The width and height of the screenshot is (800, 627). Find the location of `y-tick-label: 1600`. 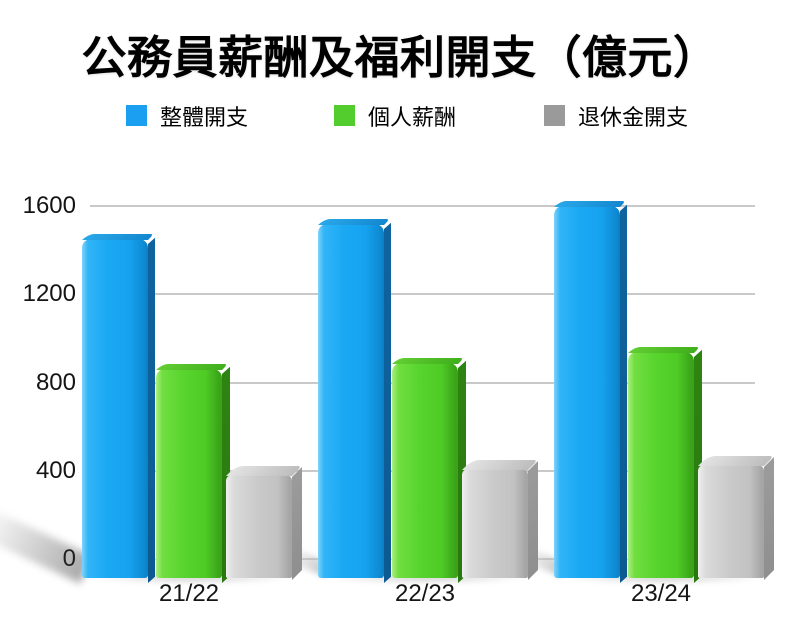

y-tick-label: 1600 is located at coordinates (49, 205).